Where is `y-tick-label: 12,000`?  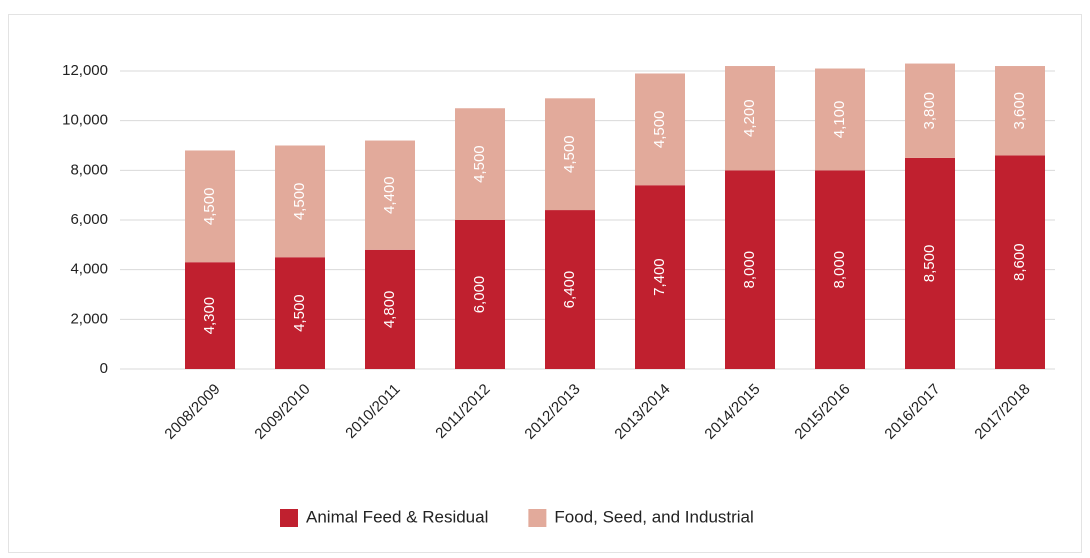
y-tick-label: 12,000 is located at coordinates (85, 70).